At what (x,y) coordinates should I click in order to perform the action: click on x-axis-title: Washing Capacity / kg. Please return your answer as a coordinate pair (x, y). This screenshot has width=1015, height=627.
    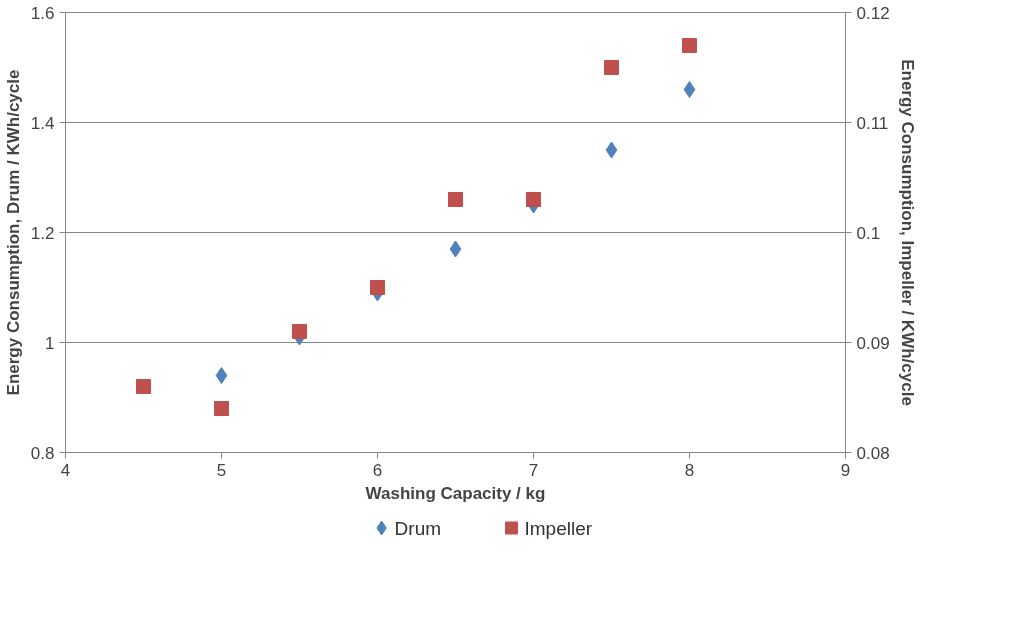
    Looking at the image, I should click on (455, 493).